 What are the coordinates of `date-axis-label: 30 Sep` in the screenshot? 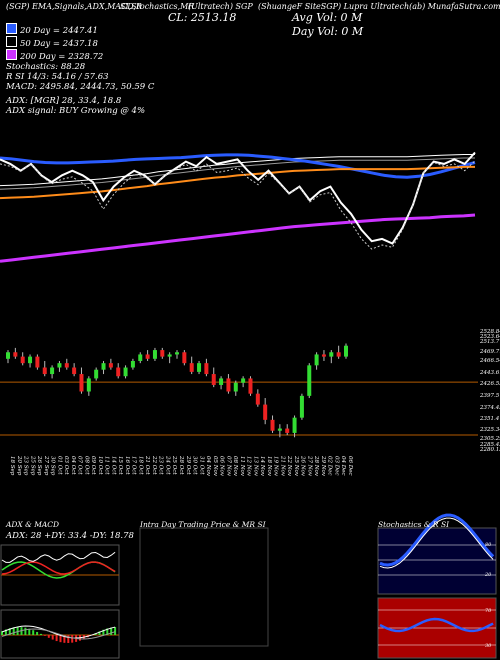 It's located at (53, 466).